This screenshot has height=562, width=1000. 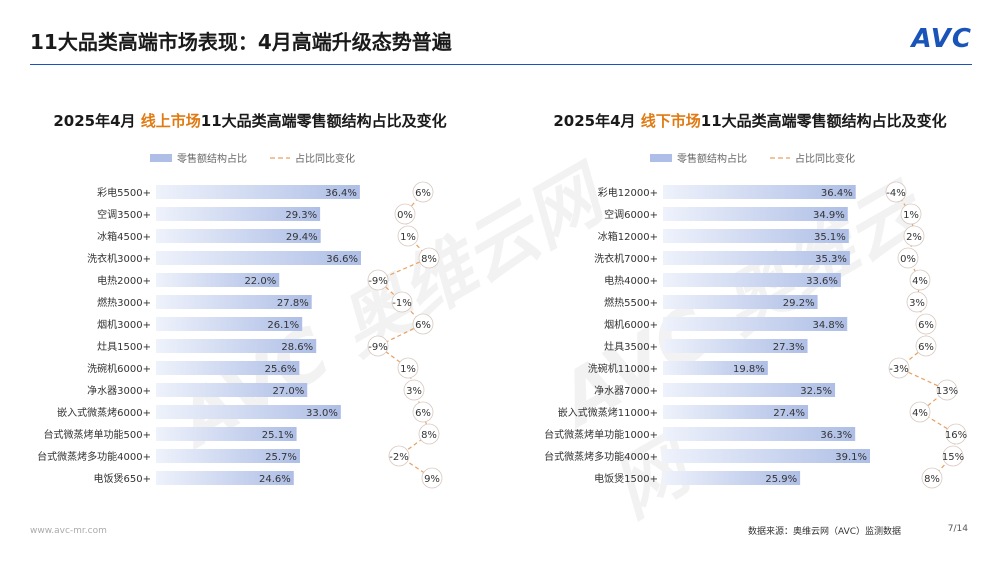 What do you see at coordinates (825, 532) in the screenshot?
I see `footer-source: 数据来源：奥维云网（AVC）监测数据` at bounding box center [825, 532].